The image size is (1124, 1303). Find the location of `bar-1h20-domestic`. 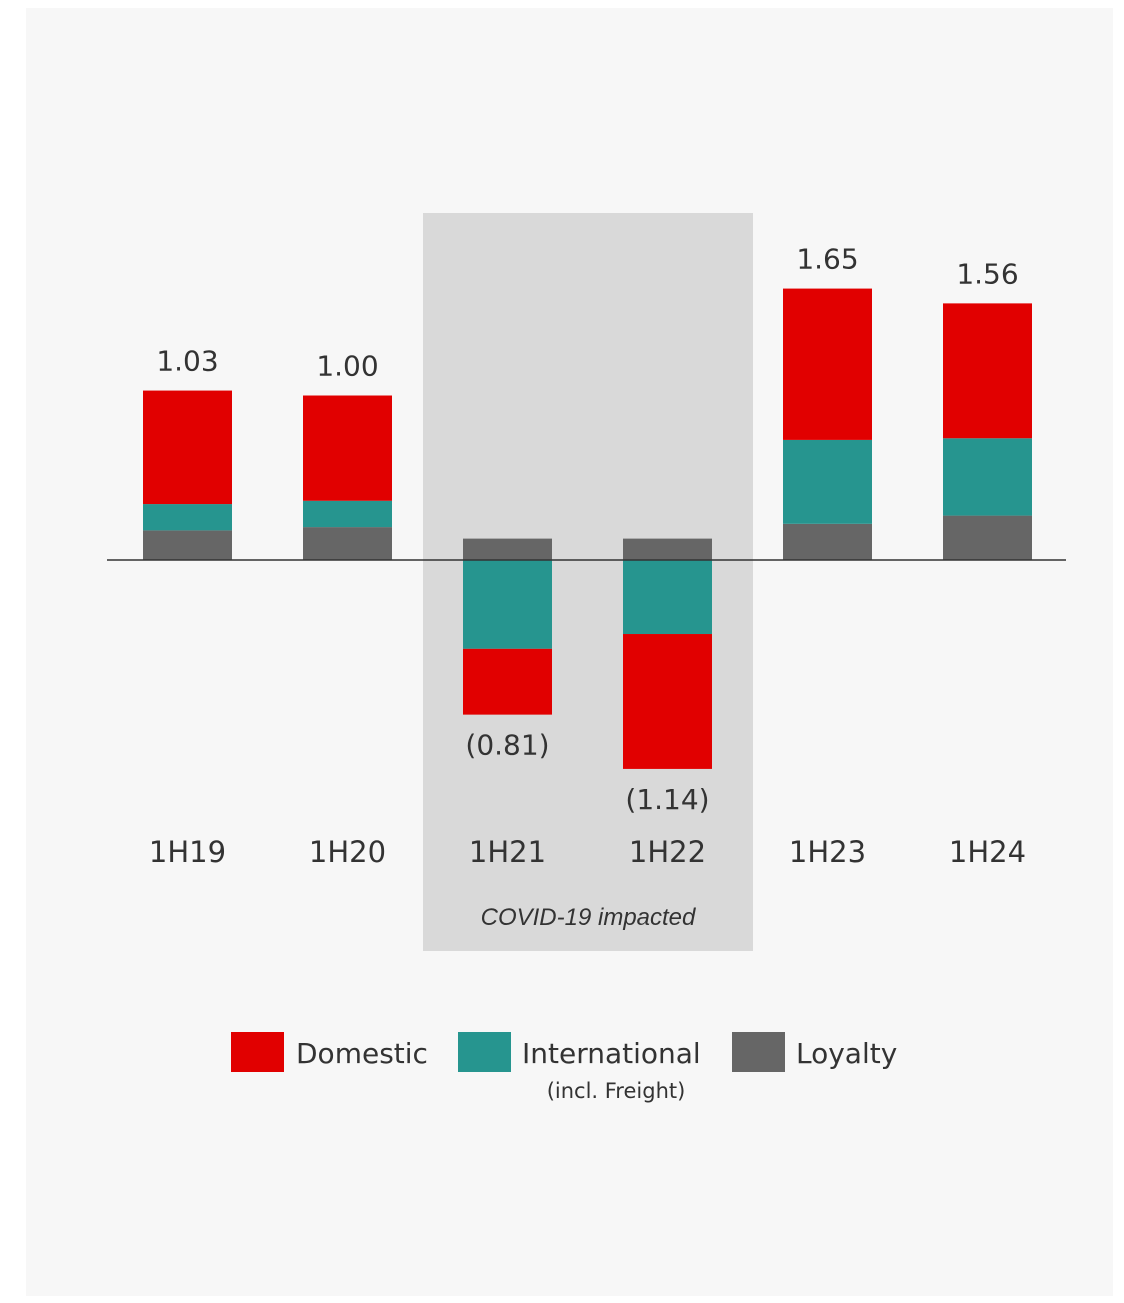

bar-1h20-domestic is located at coordinates (347, 448).